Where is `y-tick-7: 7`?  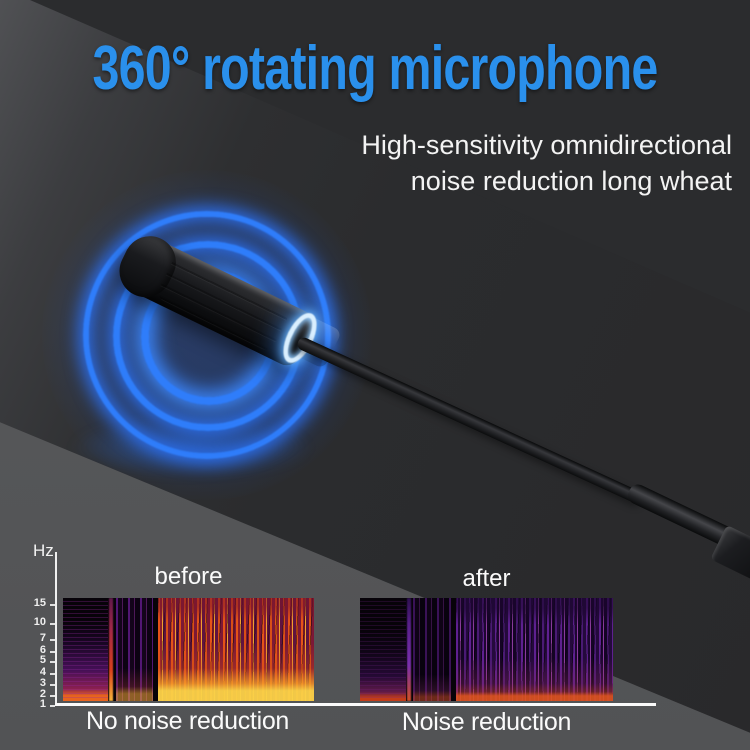
y-tick-7: 7 is located at coordinates (35, 638).